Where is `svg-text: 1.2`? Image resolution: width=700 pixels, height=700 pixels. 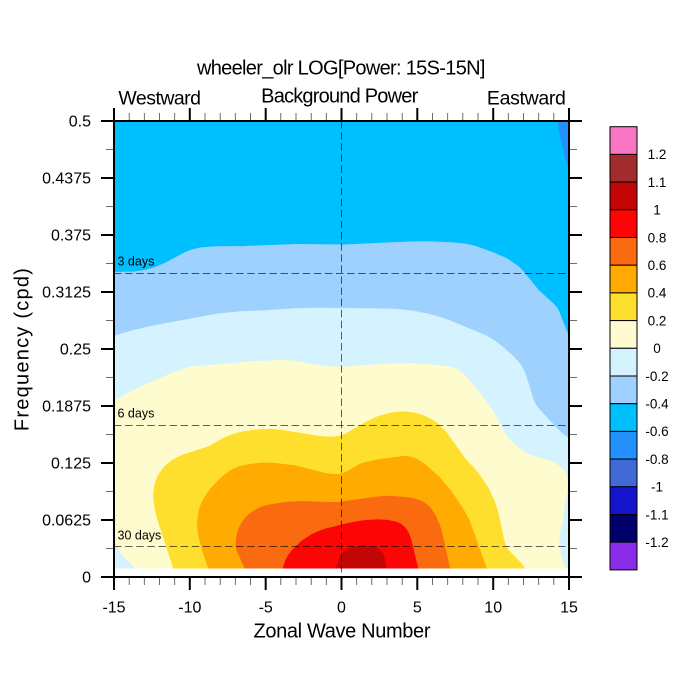
svg-text: 1.2 is located at coordinates (657, 154).